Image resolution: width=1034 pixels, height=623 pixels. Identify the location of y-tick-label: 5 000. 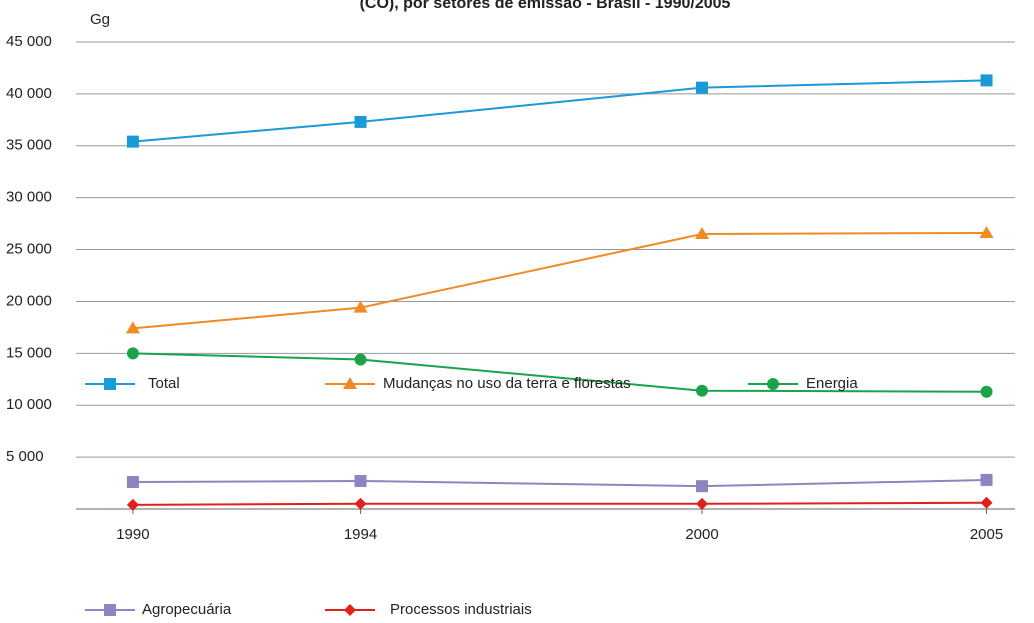
(25, 456).